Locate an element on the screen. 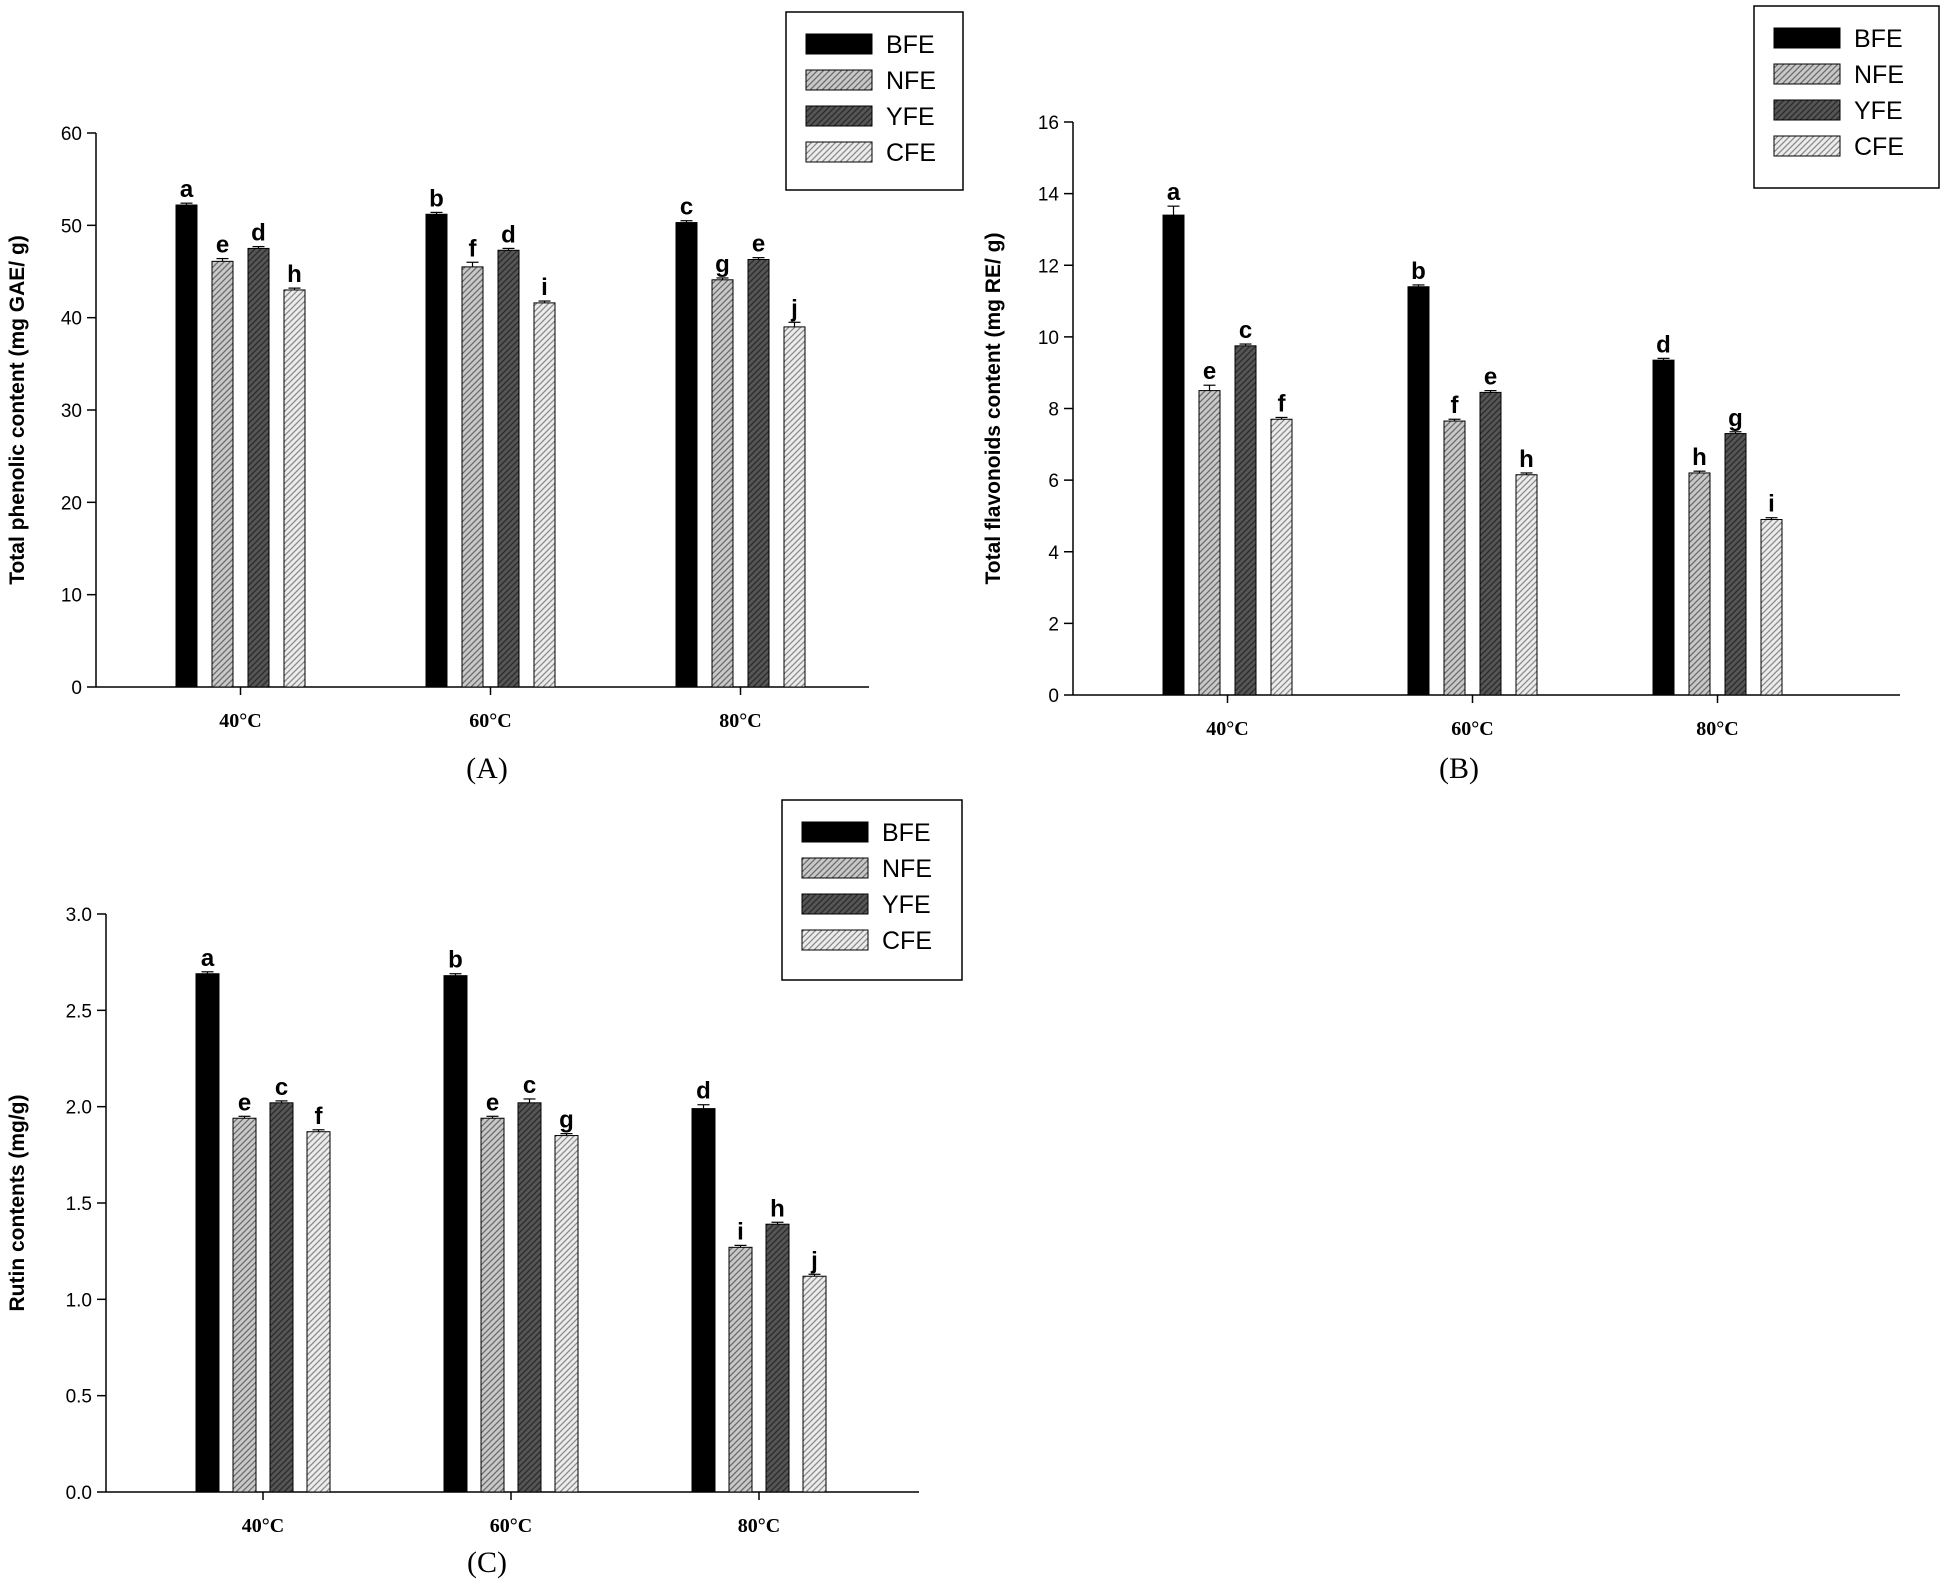 The width and height of the screenshot is (1941, 1584). significance-letter: d is located at coordinates (703, 1091).